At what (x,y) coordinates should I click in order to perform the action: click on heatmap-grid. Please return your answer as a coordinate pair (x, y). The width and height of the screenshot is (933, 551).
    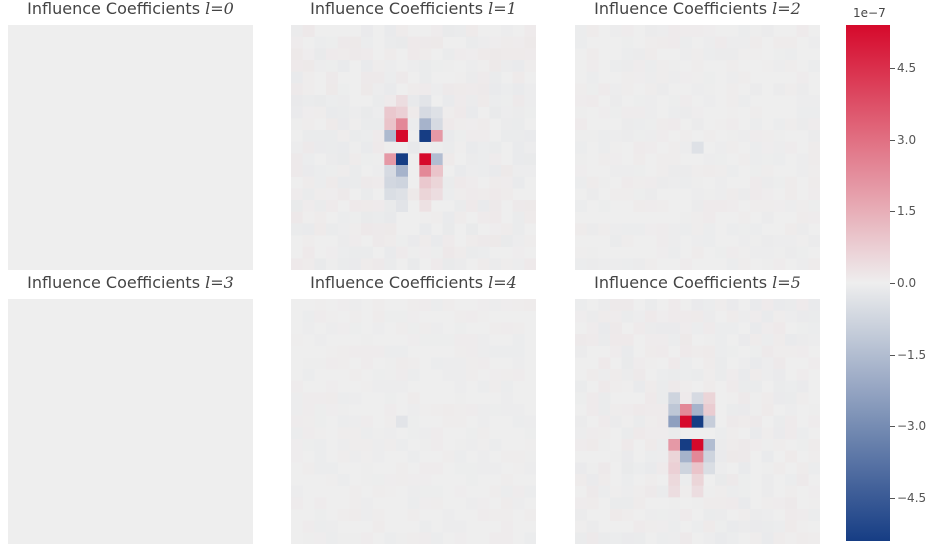
    Looking at the image, I should click on (130, 421).